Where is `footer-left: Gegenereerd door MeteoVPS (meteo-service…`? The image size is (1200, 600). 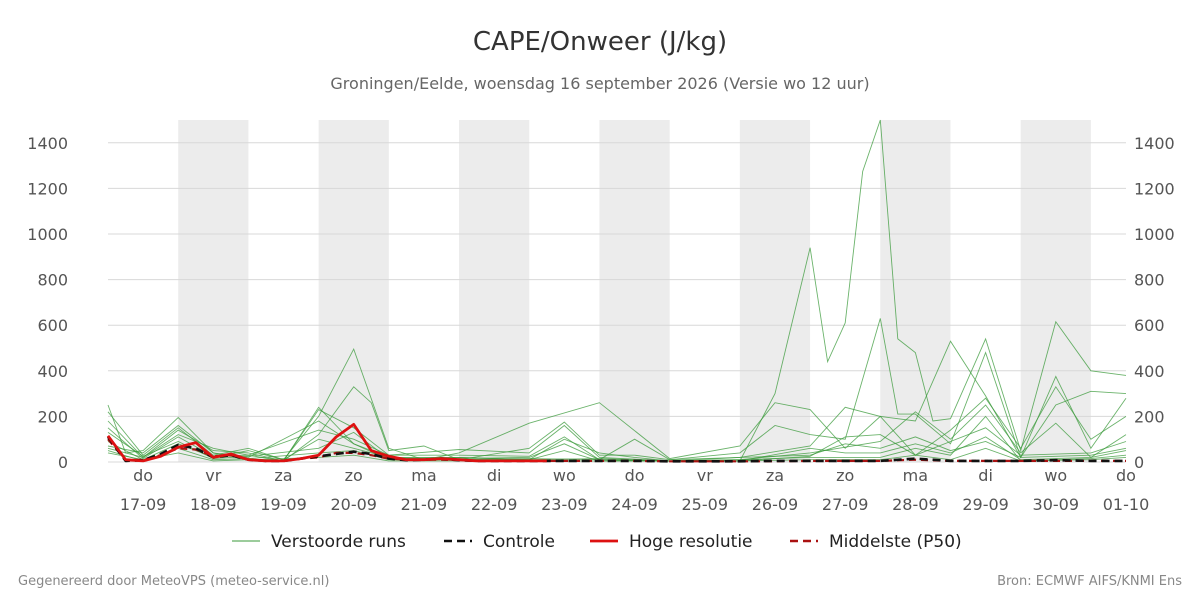
footer-left: Gegenereerd door MeteoVPS (meteo-service… is located at coordinates (173, 581).